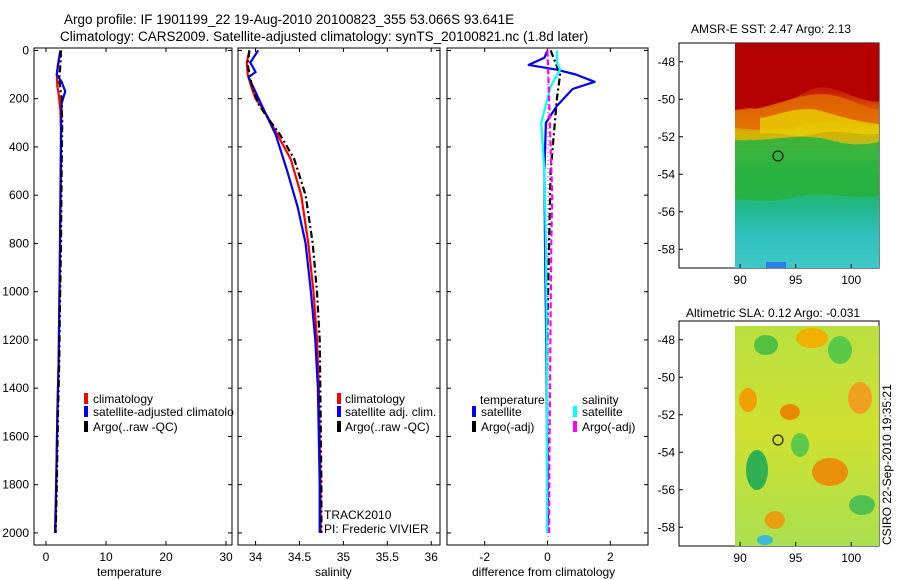  I want to click on legend-salinity-heading: salinity, so click(600, 400).